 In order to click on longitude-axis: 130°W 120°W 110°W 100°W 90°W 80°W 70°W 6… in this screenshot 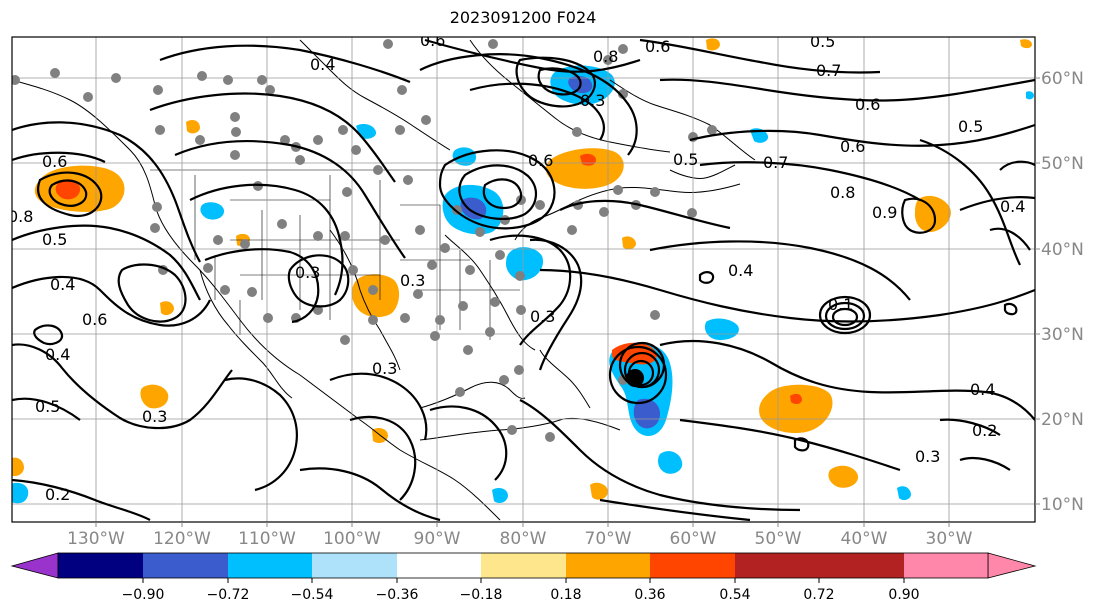, I will do `click(520, 535)`.